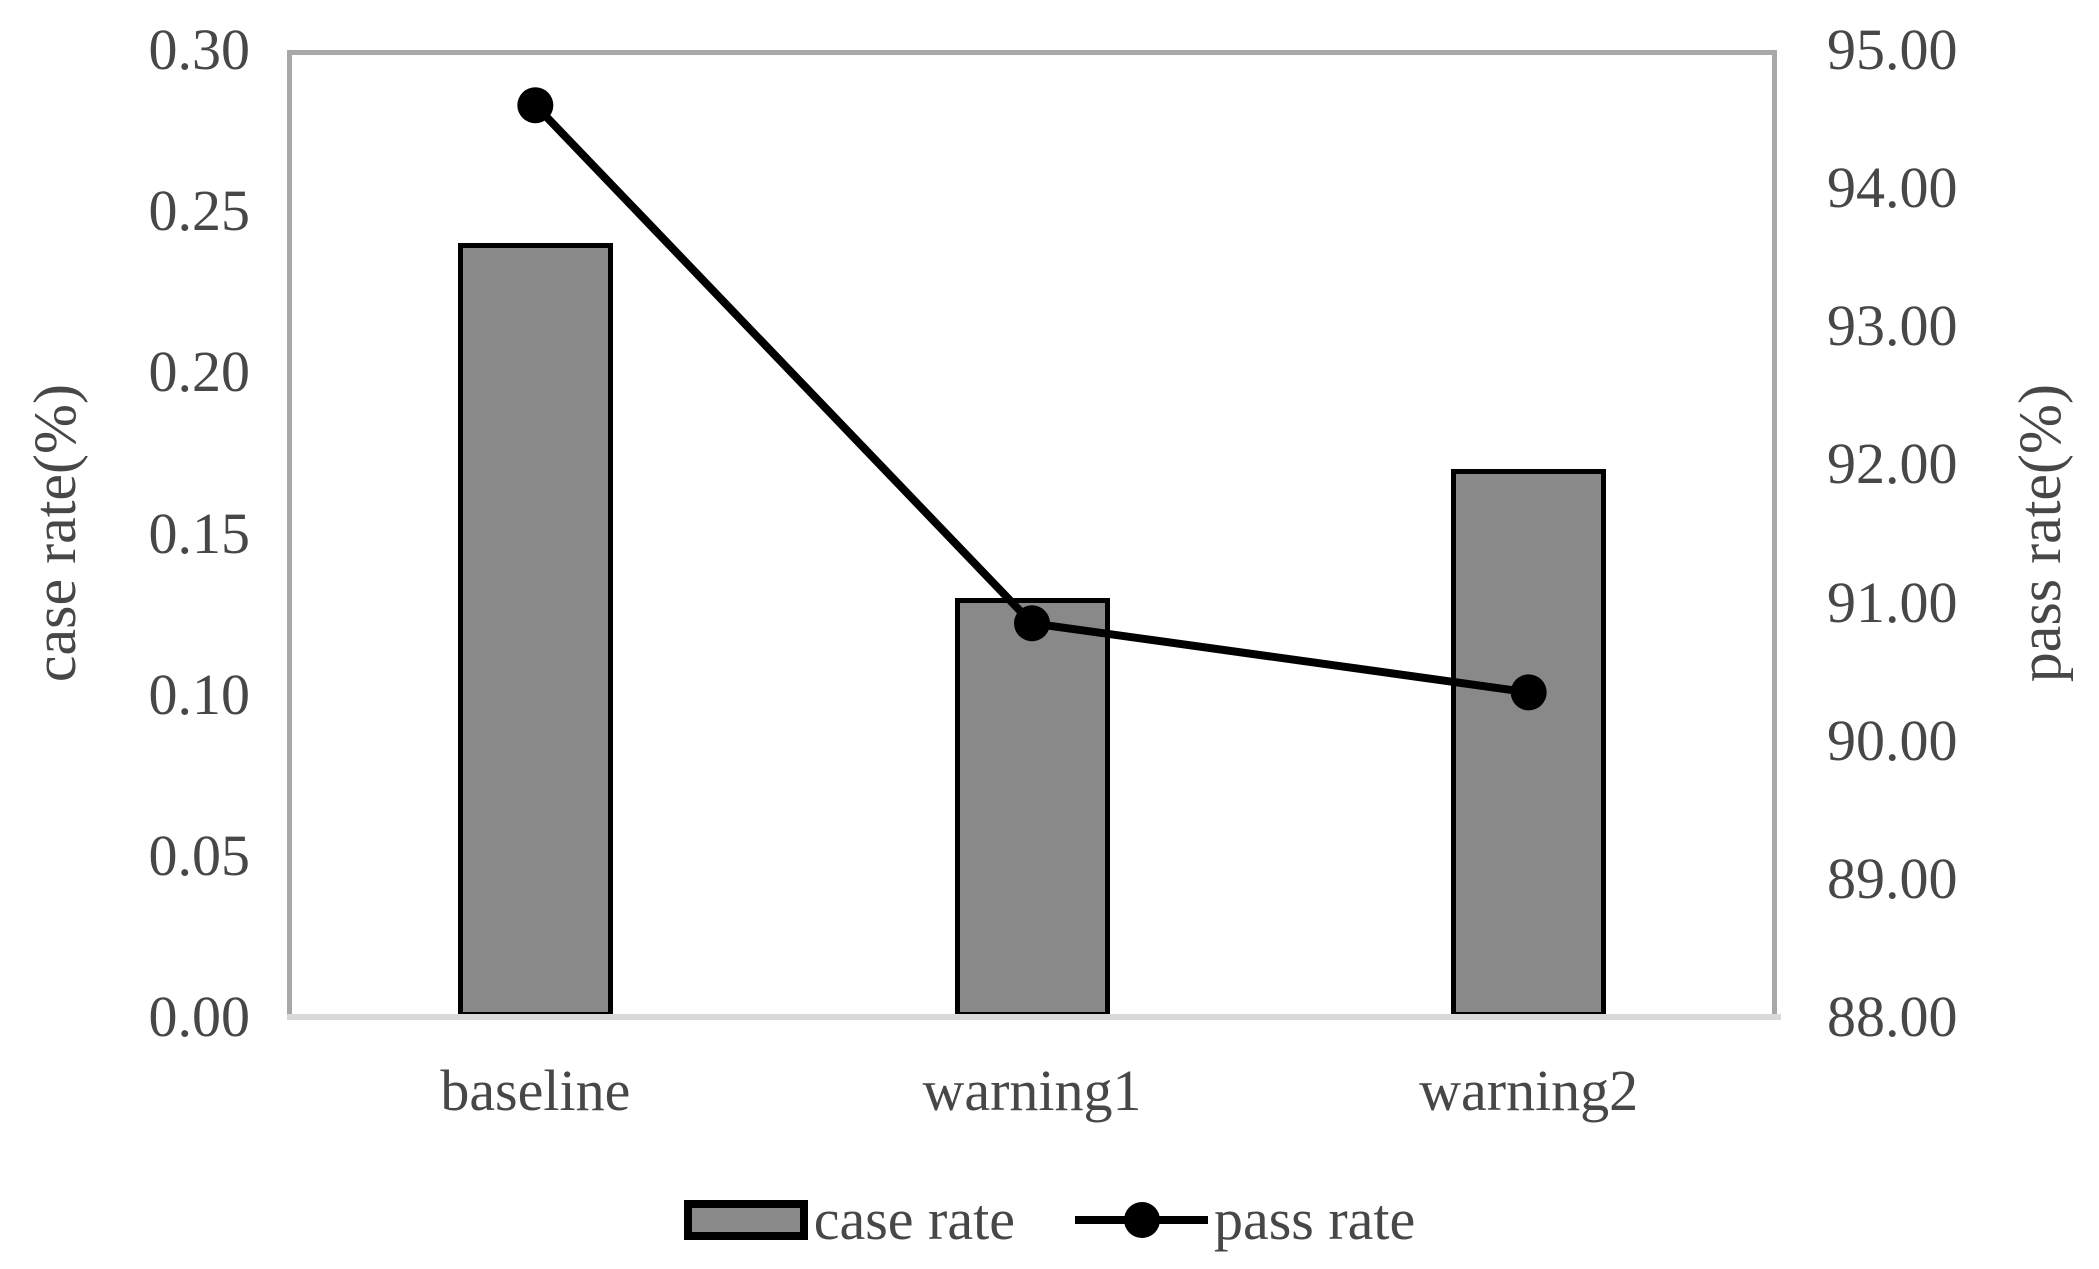 The width and height of the screenshot is (2099, 1269). I want to click on bar-swatch-icon, so click(745, 1220).